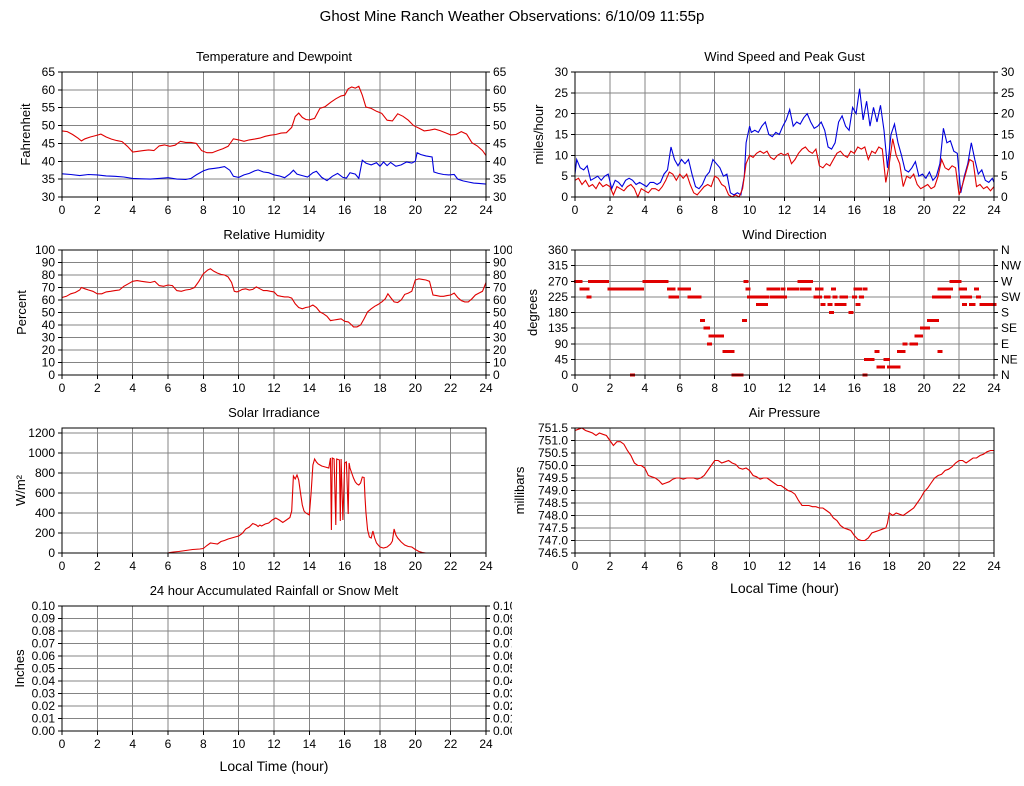 The width and height of the screenshot is (1024, 786). I want to click on svg-text: 0.06, so click(502, 656).